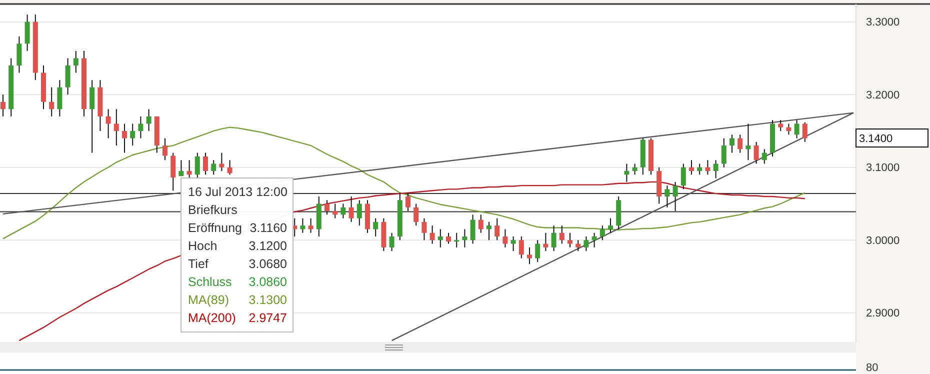 This screenshot has height=374, width=930. I want to click on y-tick-label: 3.0000, so click(883, 240).